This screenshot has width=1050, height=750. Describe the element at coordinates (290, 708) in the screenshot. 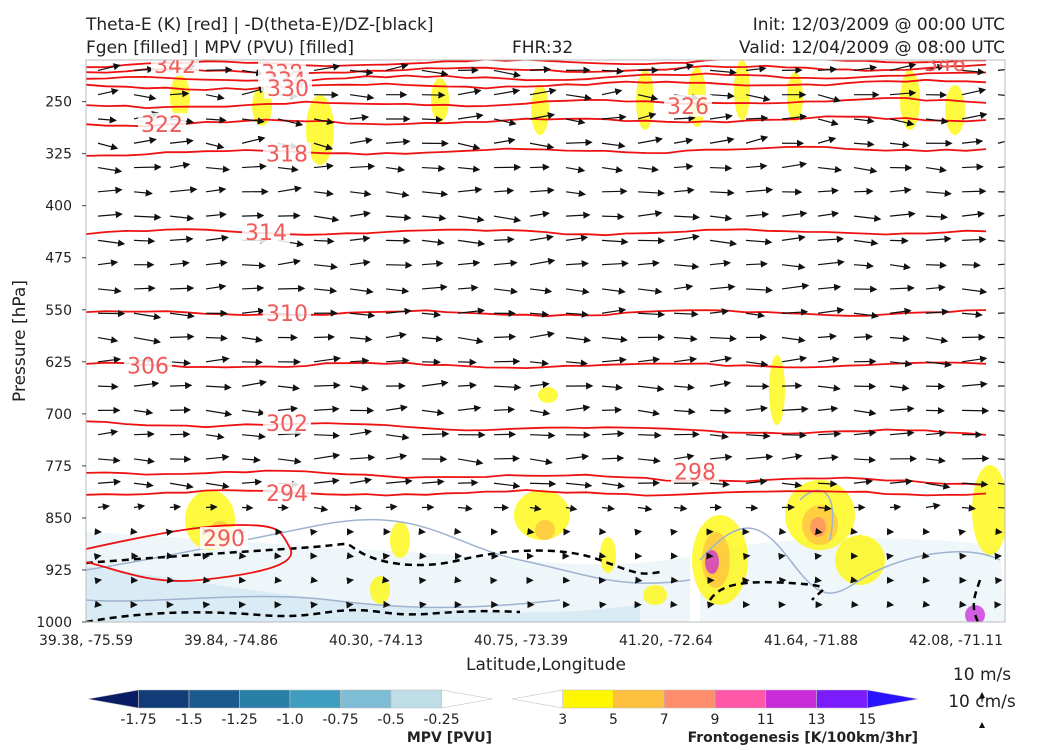

I see `mpv-colorbar: -1.75 -1.5 -1.25 -1.0 -0.75 -0.5 -0.25` at that location.